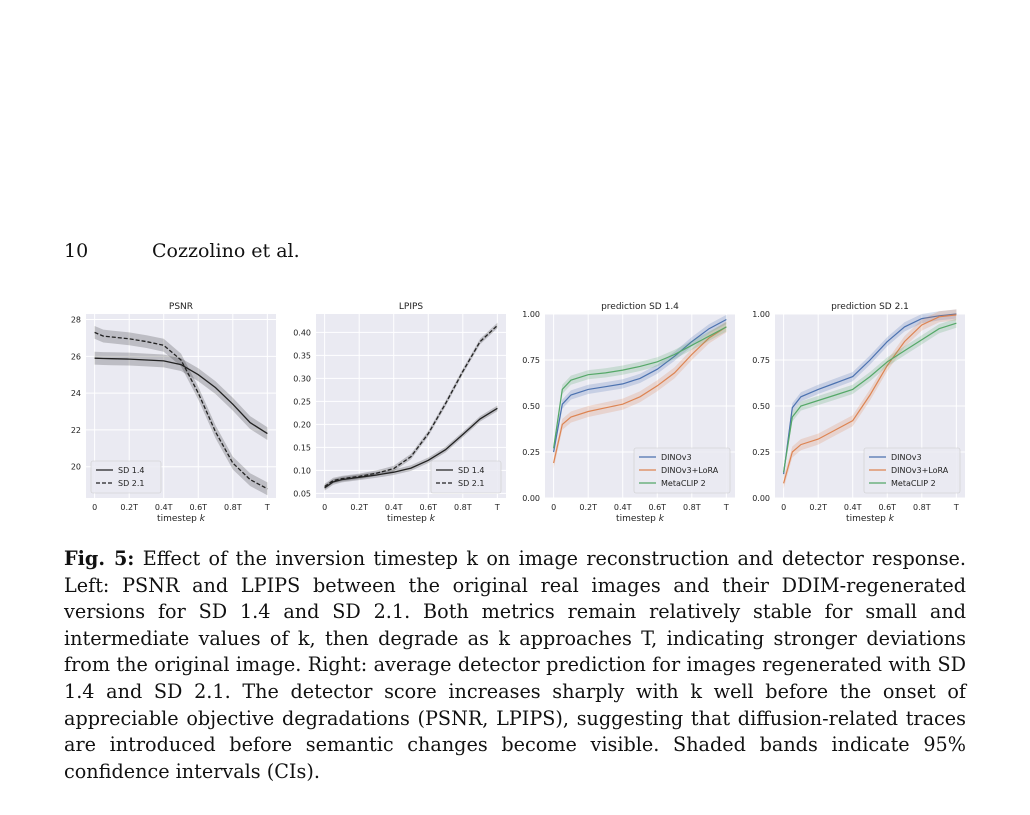 This screenshot has width=1030, height=815. What do you see at coordinates (302, 470) in the screenshot?
I see `y-tick-label: 0.10` at bounding box center [302, 470].